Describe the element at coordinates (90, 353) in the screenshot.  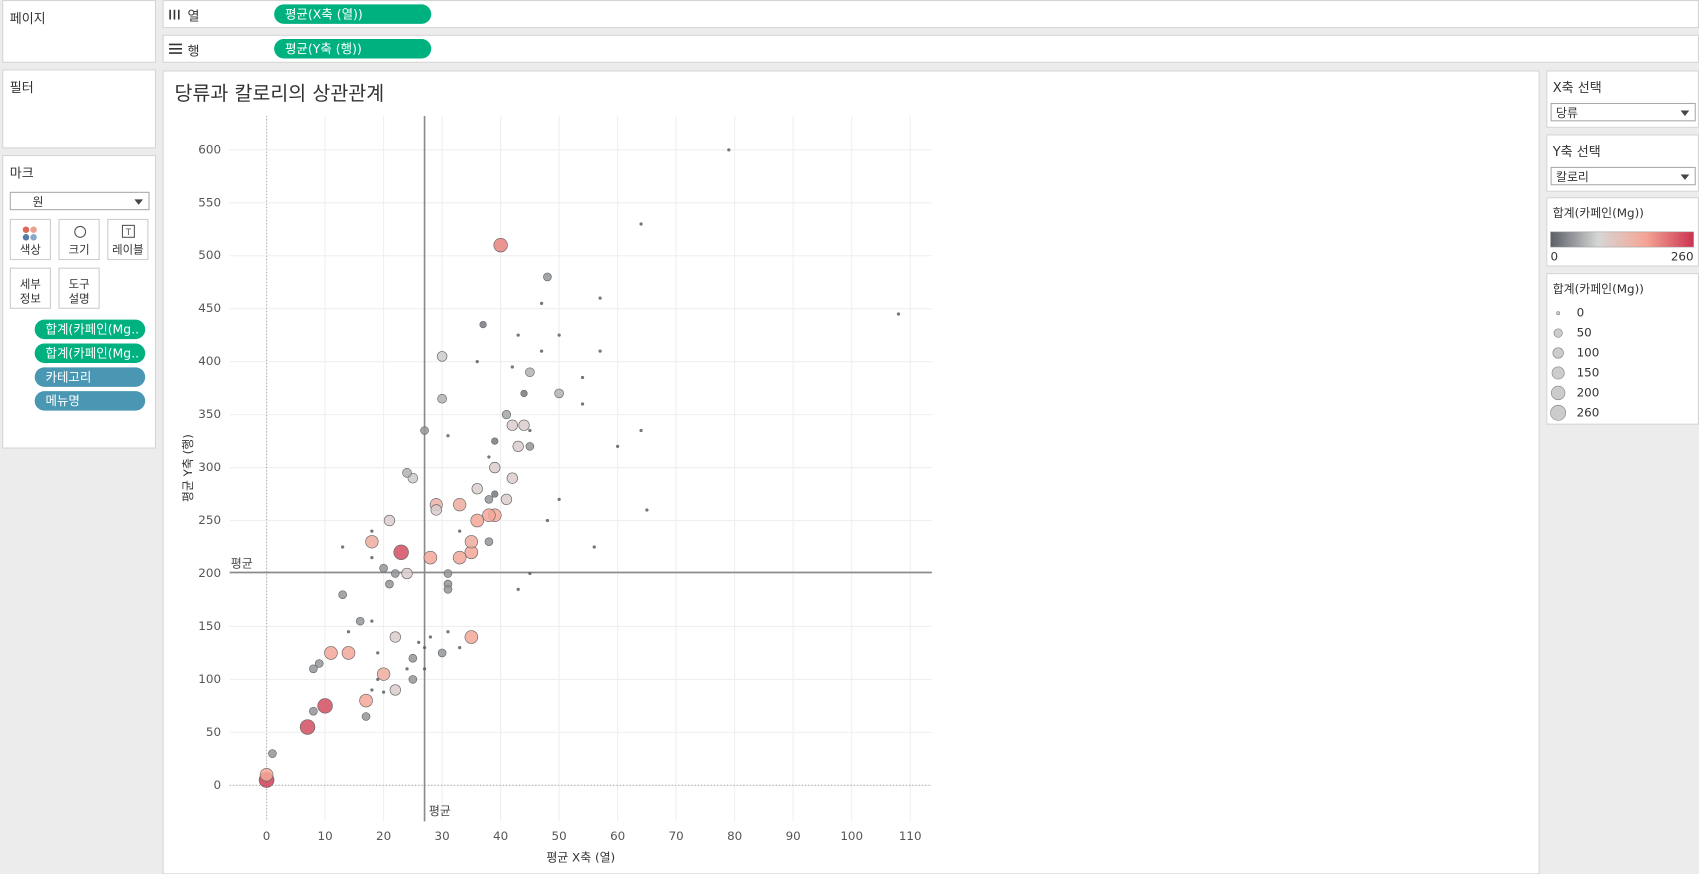
I see `size-pill: 합계(카페인(Mg..` at that location.